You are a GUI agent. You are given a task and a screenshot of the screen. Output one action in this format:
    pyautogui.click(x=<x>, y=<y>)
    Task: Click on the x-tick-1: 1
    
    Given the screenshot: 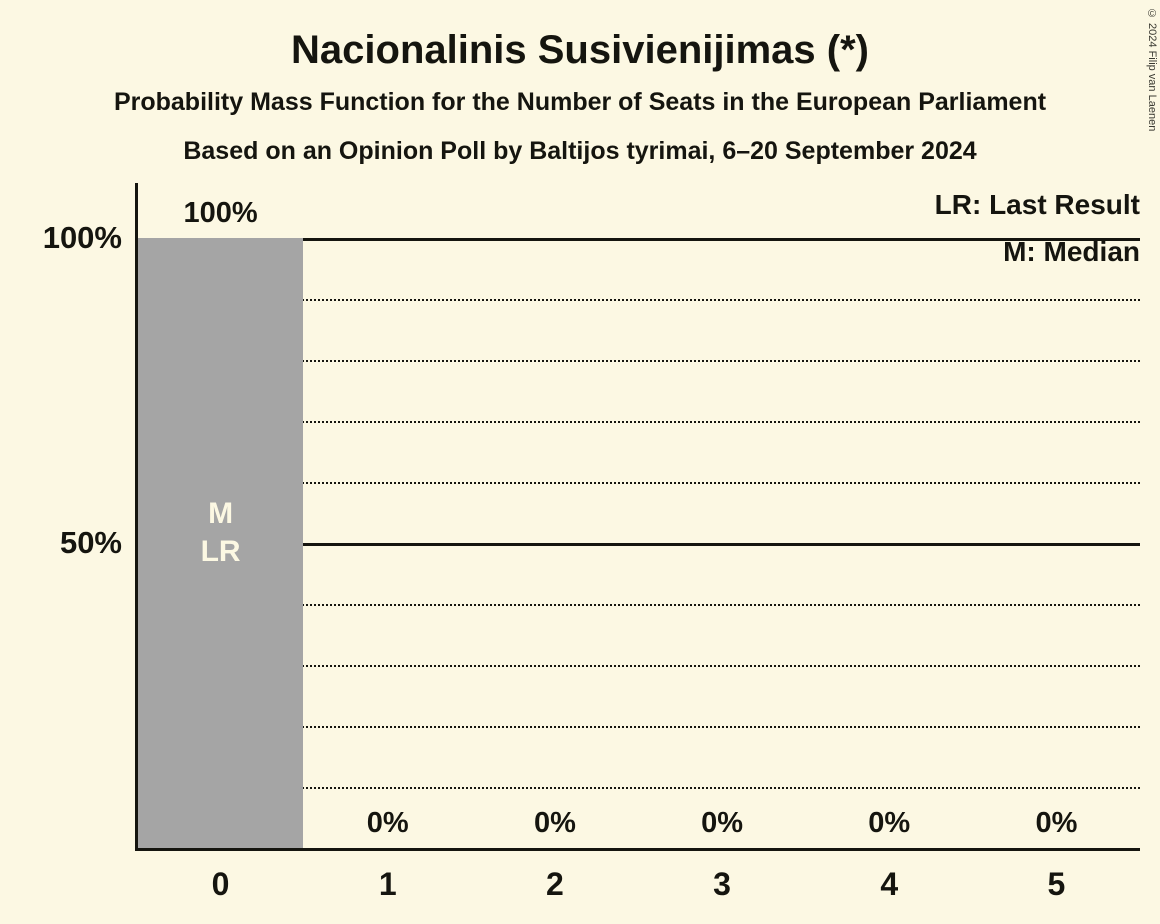 What is the action you would take?
    pyautogui.click(x=387, y=884)
    